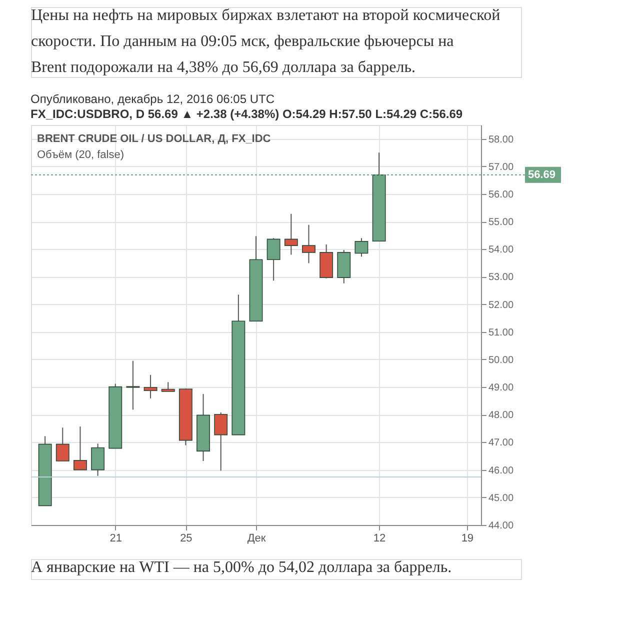 The image size is (620, 637). What do you see at coordinates (256, 538) in the screenshot?
I see `x-tick-label: Дек` at bounding box center [256, 538].